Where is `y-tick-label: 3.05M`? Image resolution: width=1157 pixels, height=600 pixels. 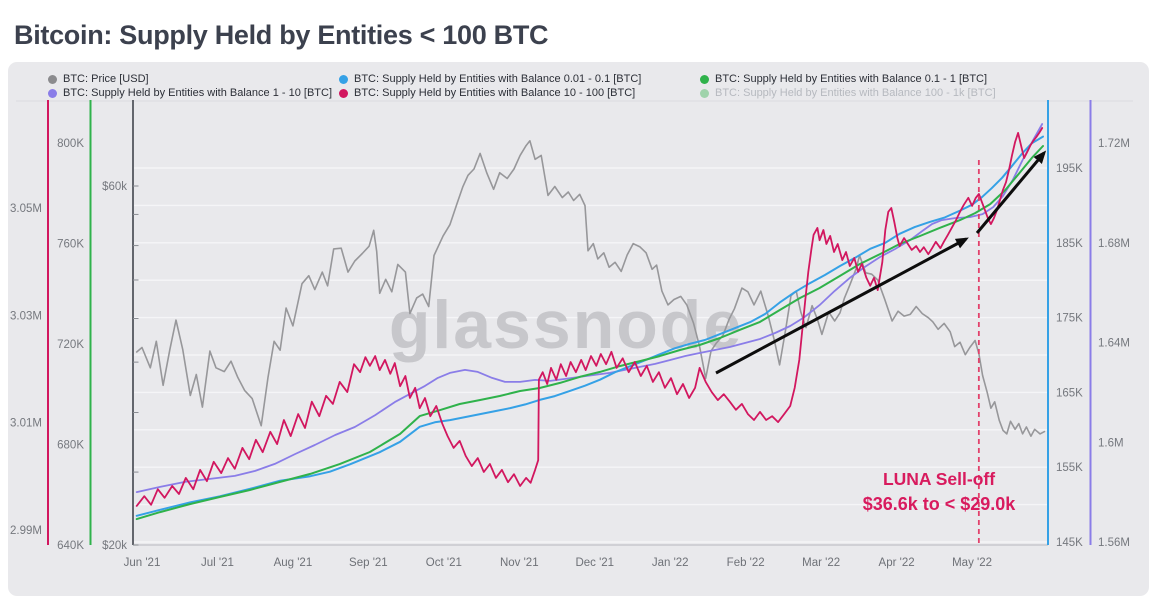 y-tick-label: 3.05M is located at coordinates (26, 209).